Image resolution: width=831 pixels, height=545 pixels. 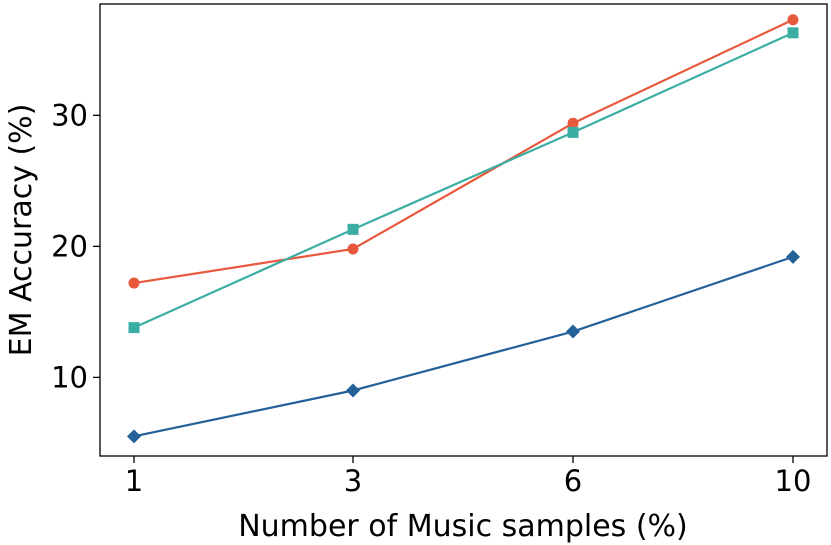 I want to click on y-tick-label: 10, so click(x=69, y=377).